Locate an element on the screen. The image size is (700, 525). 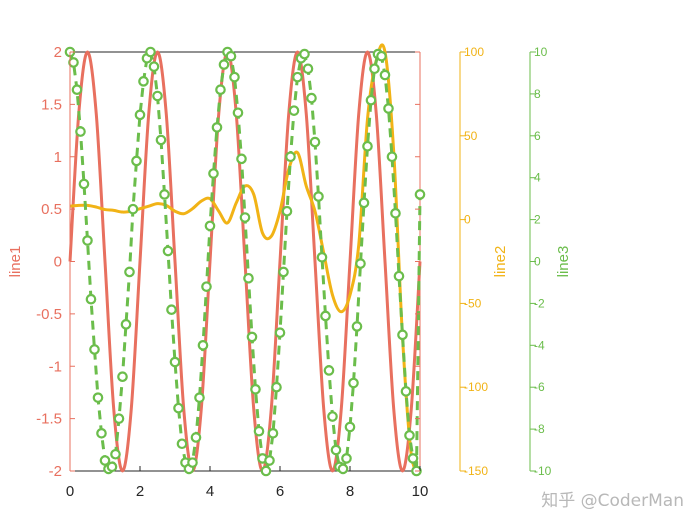
y-tick-label-y1: 2 is located at coordinates (58, 52).